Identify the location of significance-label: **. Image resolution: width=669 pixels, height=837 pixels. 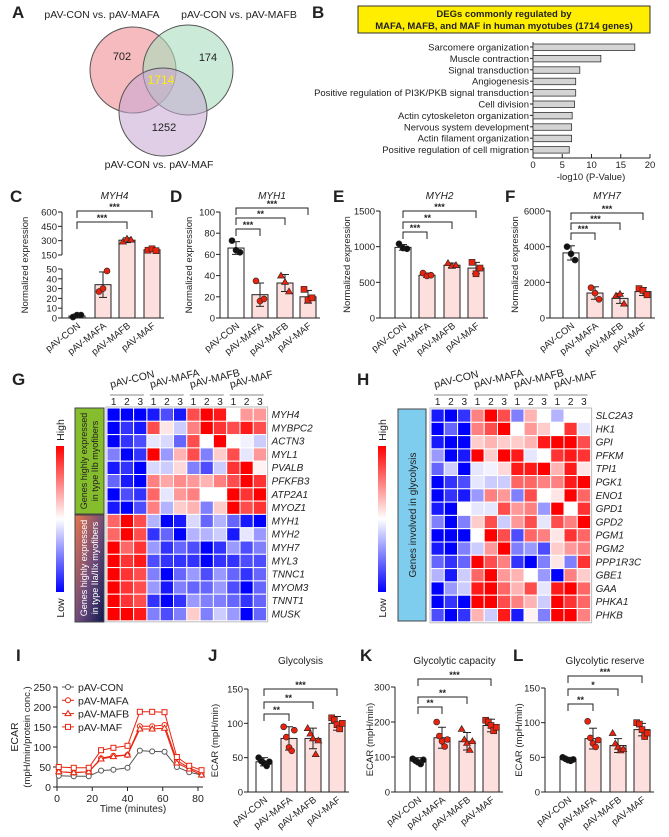
(430, 703).